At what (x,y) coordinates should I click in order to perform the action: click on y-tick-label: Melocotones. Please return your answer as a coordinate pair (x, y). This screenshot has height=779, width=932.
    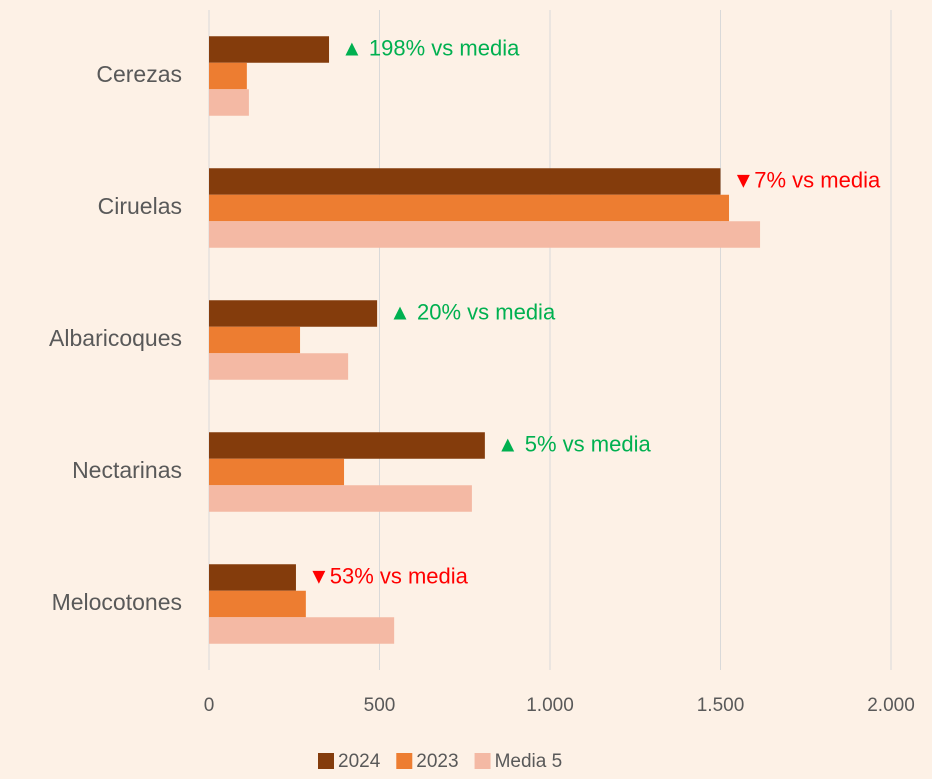
    Looking at the image, I should click on (117, 602).